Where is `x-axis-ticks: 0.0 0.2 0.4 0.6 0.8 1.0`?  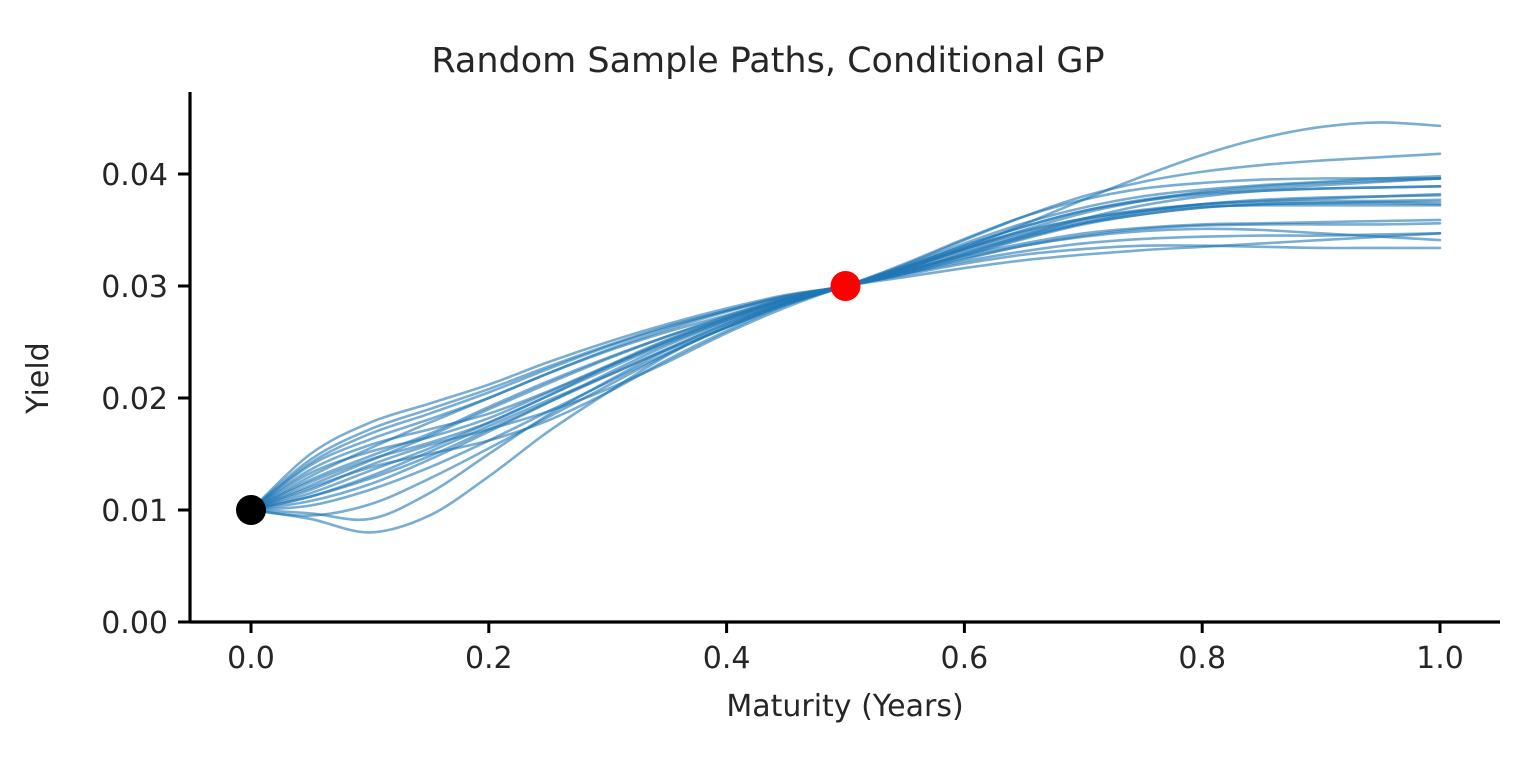
x-axis-ticks: 0.0 0.2 0.4 0.6 0.8 1.0 is located at coordinates (845, 649).